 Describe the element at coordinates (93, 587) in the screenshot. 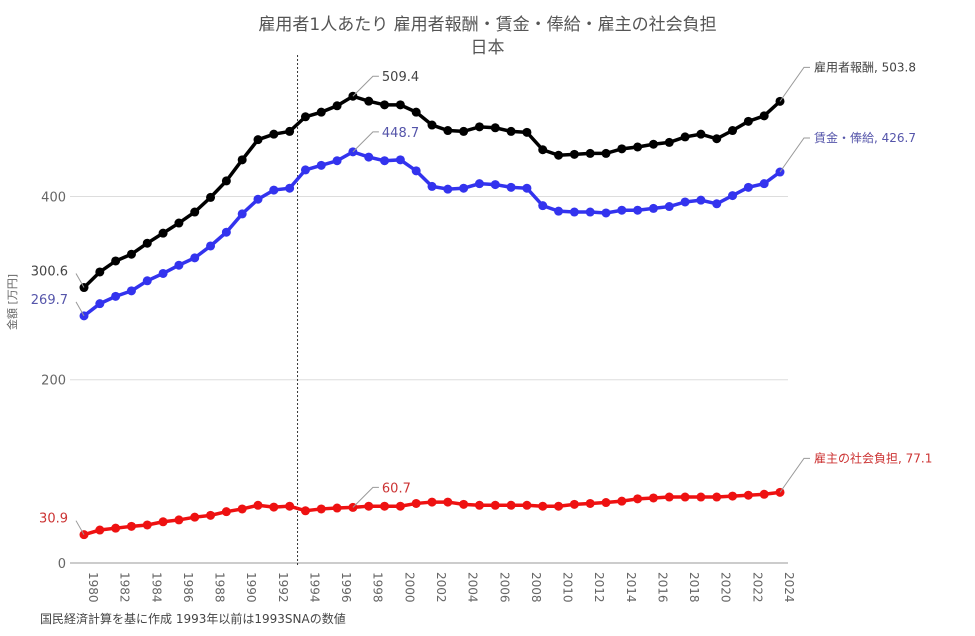

I see `x-tick-label: 1980` at that location.